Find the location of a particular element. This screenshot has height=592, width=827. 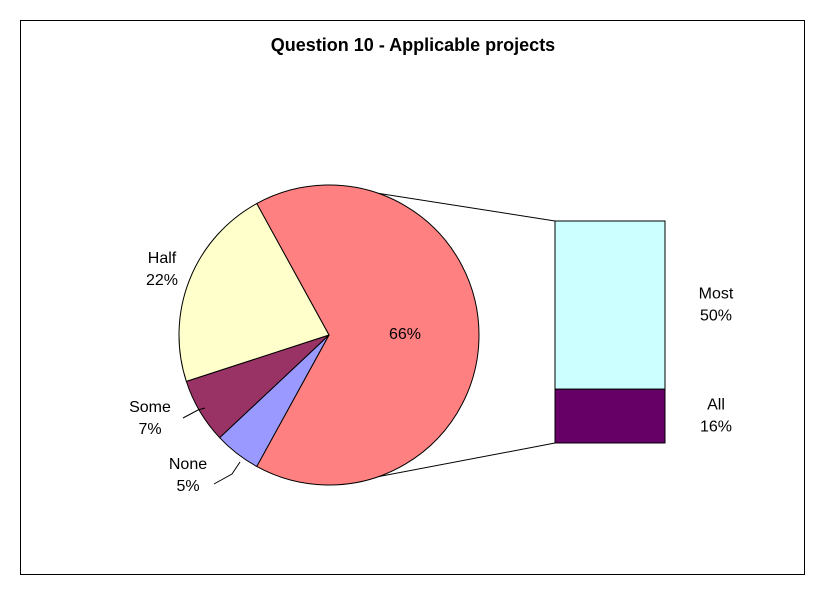

slice-label: Some is located at coordinates (150, 407).